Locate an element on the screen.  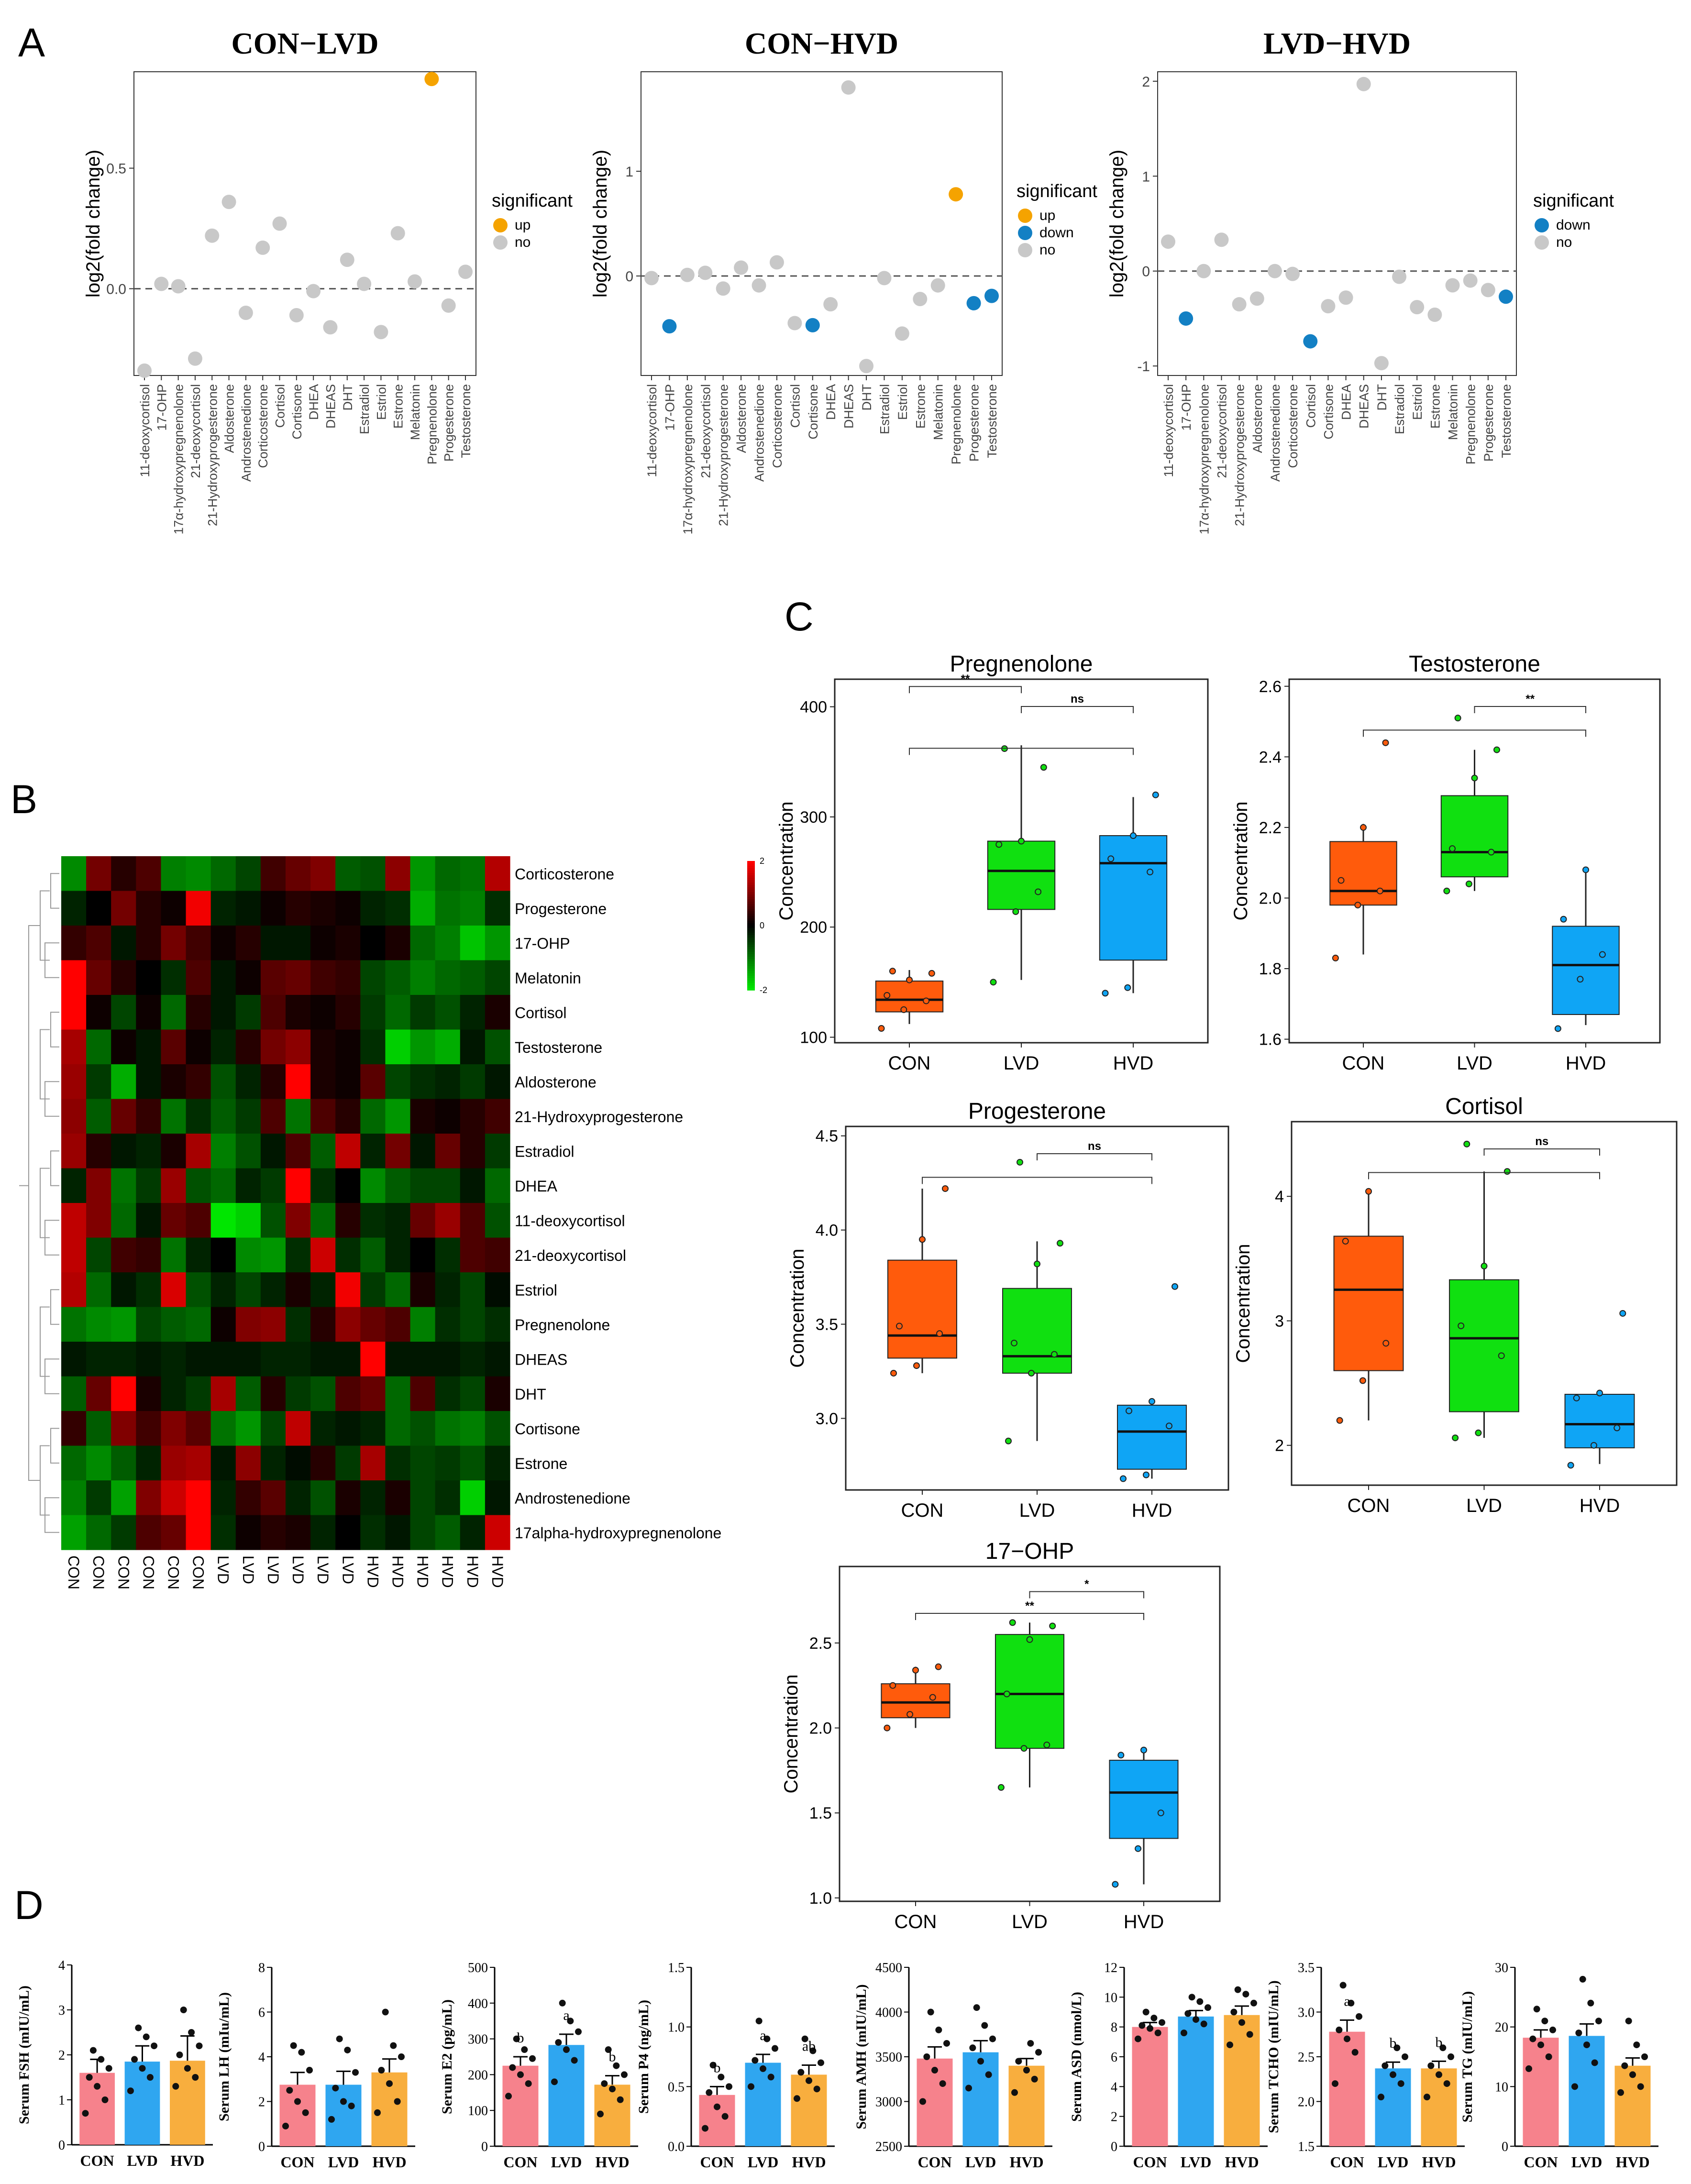
y-tick-label: 100 is located at coordinates (478, 2111).